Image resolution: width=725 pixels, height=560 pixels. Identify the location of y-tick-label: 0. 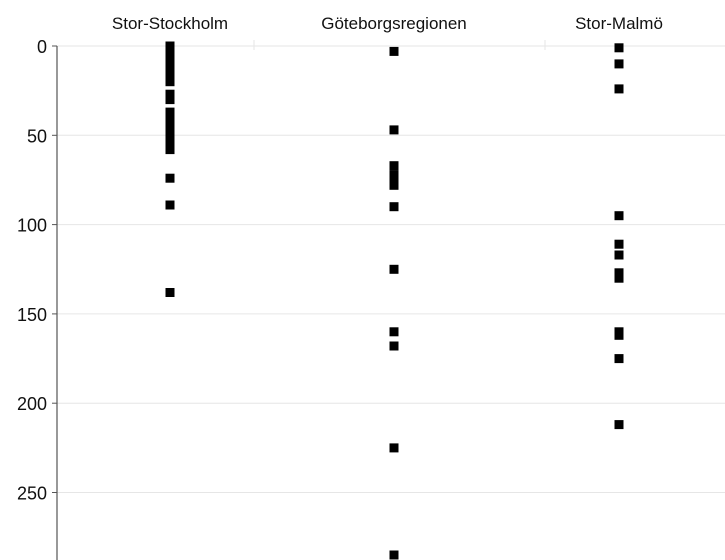
(42, 47).